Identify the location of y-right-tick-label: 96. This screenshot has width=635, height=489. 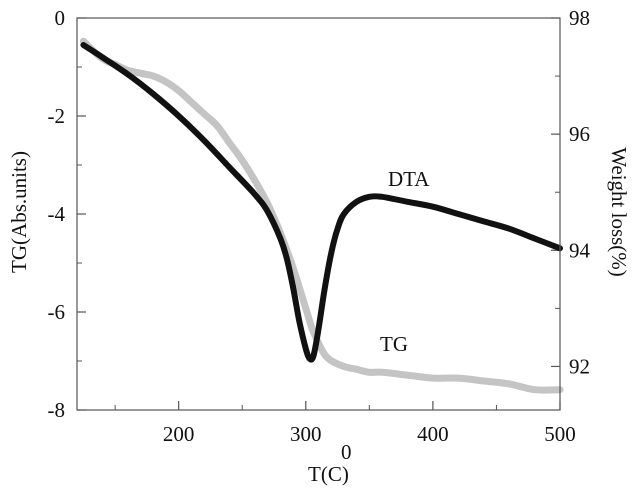
(579, 134).